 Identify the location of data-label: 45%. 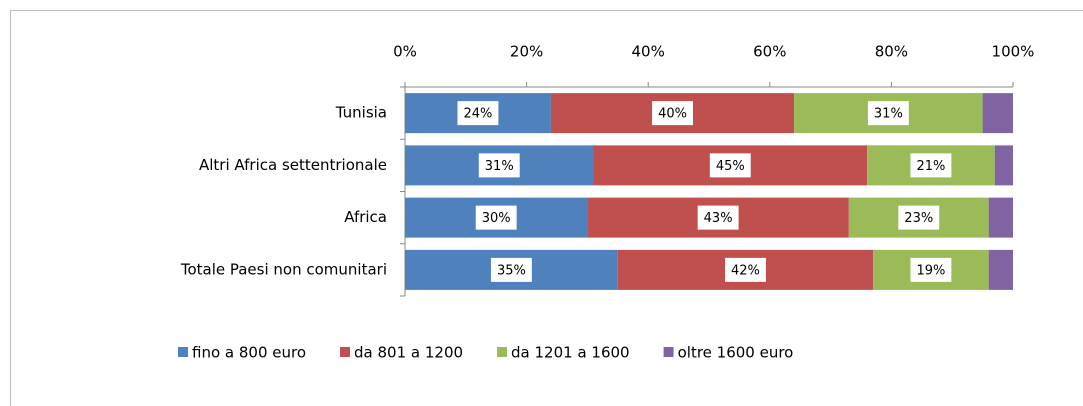
(730, 165).